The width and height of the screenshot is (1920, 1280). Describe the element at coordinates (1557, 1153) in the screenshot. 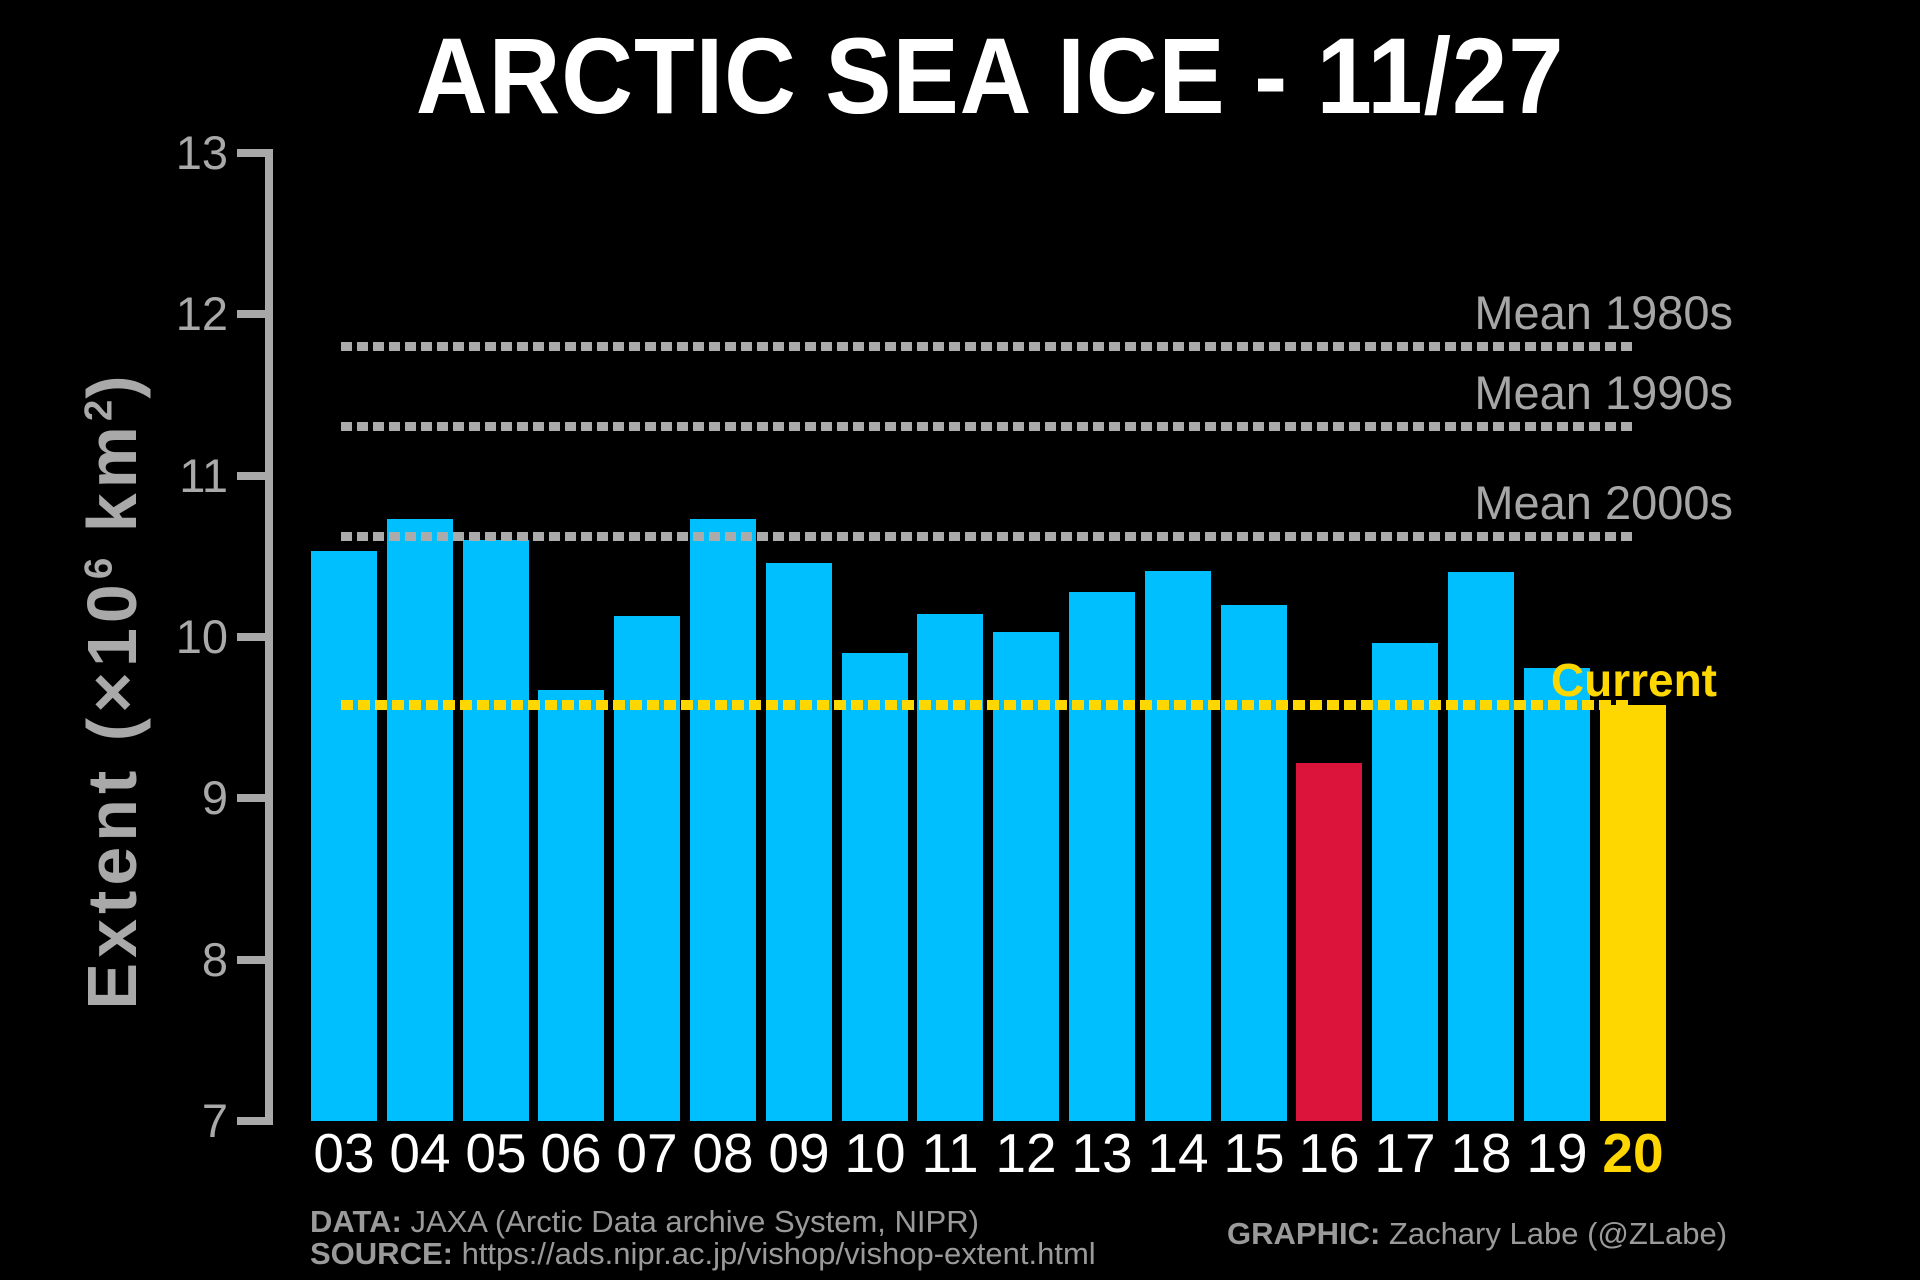

I see `x-tick-label-19: 19` at that location.